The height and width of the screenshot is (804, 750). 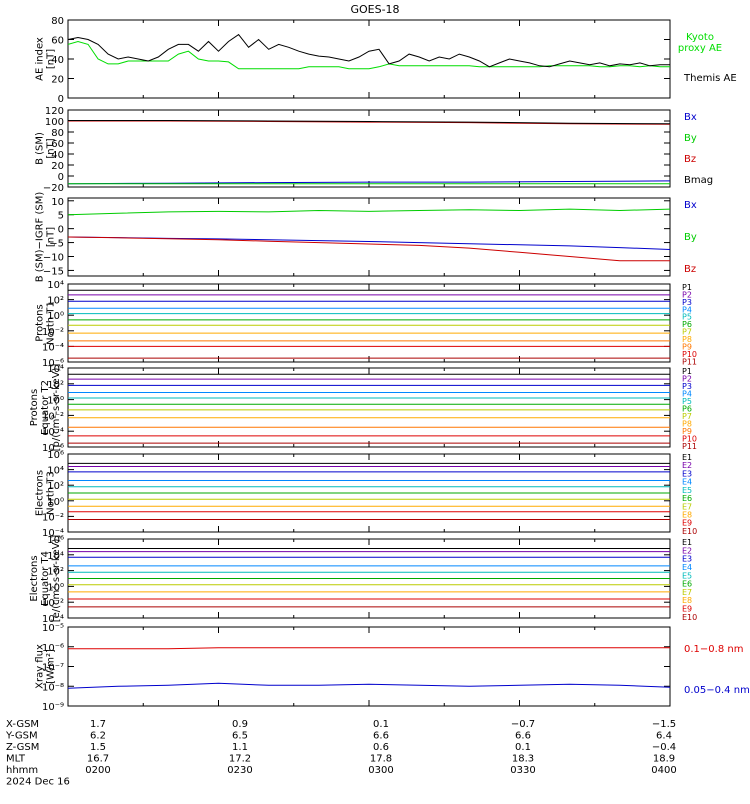 I want to click on y-tick-label: 20, so click(x=57, y=80).